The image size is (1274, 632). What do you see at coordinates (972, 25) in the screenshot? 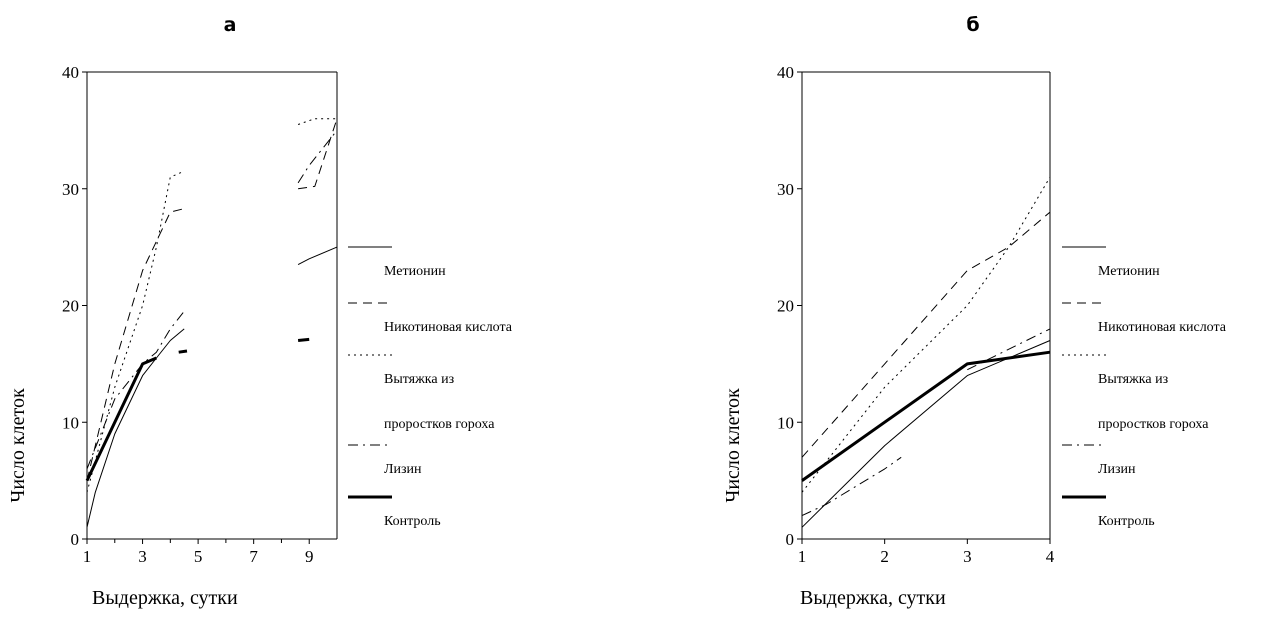
I see `panel-title: б` at bounding box center [972, 25].